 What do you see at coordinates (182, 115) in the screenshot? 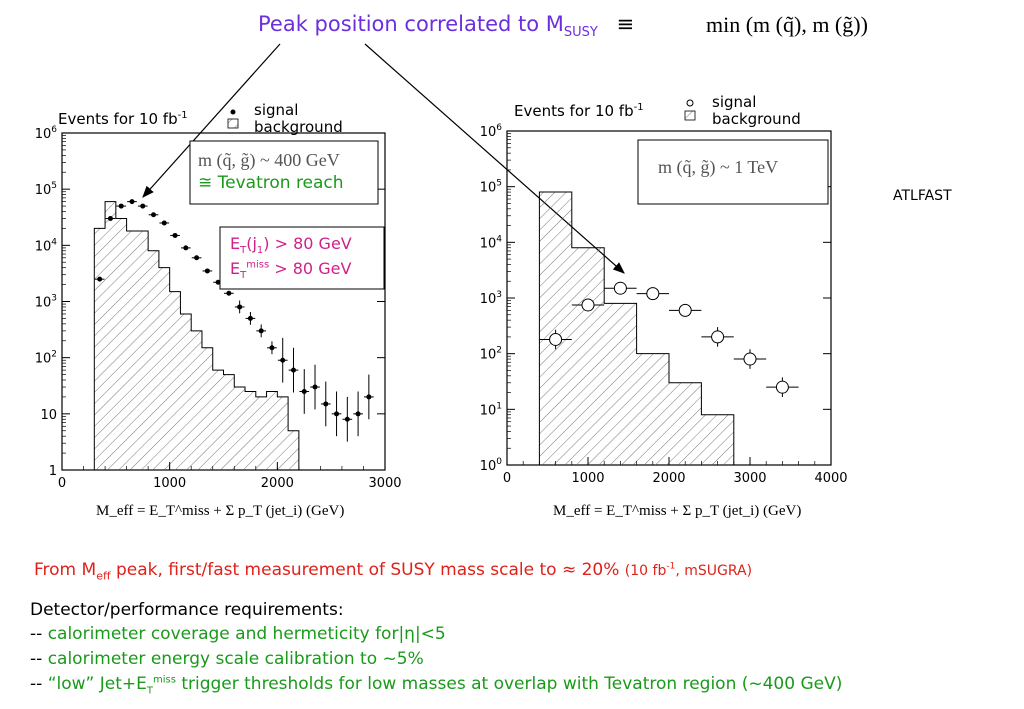
I see `left-events-exp: -1` at bounding box center [182, 115].